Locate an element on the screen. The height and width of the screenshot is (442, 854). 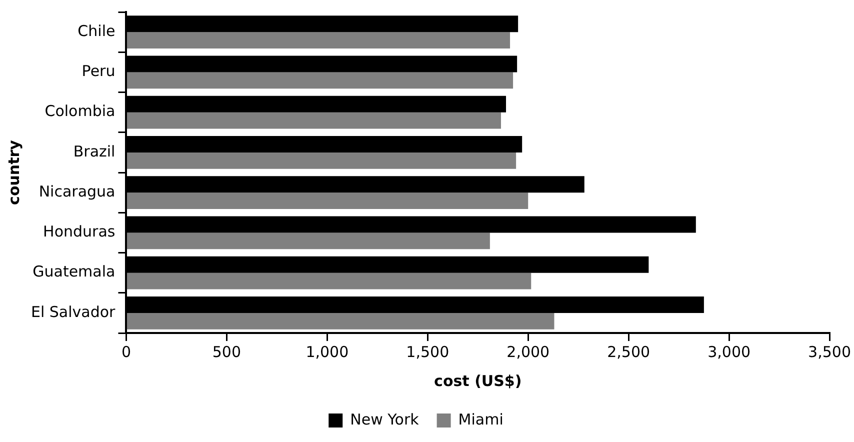
x-tick-label: 1,500 is located at coordinates (428, 351).